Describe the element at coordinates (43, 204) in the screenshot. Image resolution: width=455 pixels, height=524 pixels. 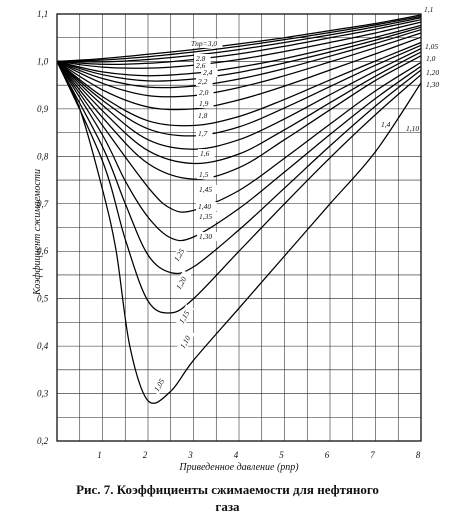
I see `y-tick-label: 0,7` at that location.